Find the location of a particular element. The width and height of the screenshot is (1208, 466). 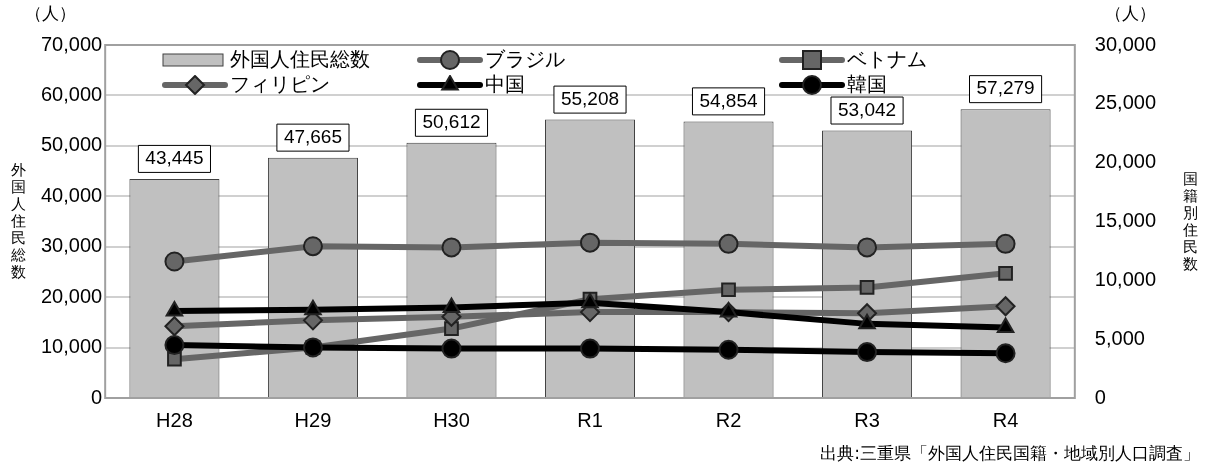

x-tick-label: H28 is located at coordinates (174, 419).